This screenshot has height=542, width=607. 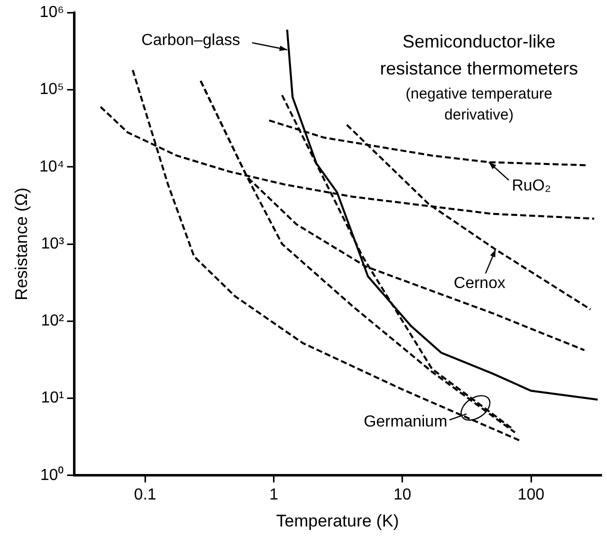 What do you see at coordinates (273, 495) in the screenshot?
I see `x-tick-label: 1` at bounding box center [273, 495].